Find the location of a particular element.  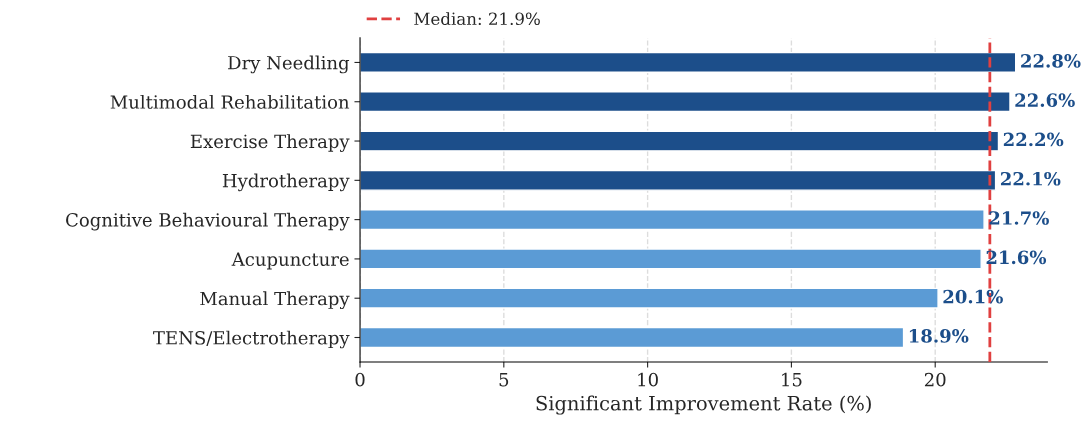

y-tick-label: Hydrotherapy is located at coordinates (286, 182).